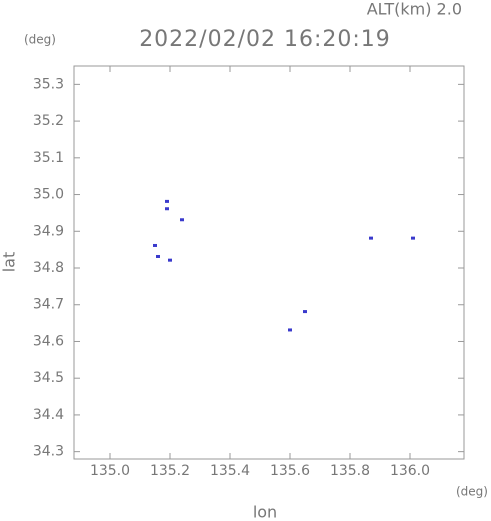  Describe the element at coordinates (48, 305) in the screenshot. I see `y-tick-label: 34.7` at that location.